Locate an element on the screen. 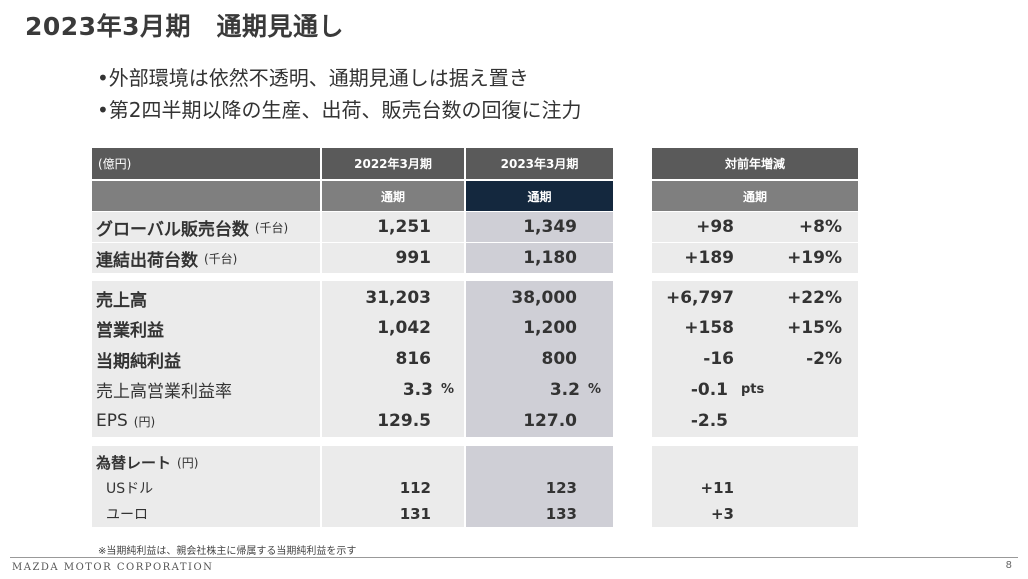 This screenshot has width=1028, height=579. header-yoy: 対前年増減 is located at coordinates (755, 163).